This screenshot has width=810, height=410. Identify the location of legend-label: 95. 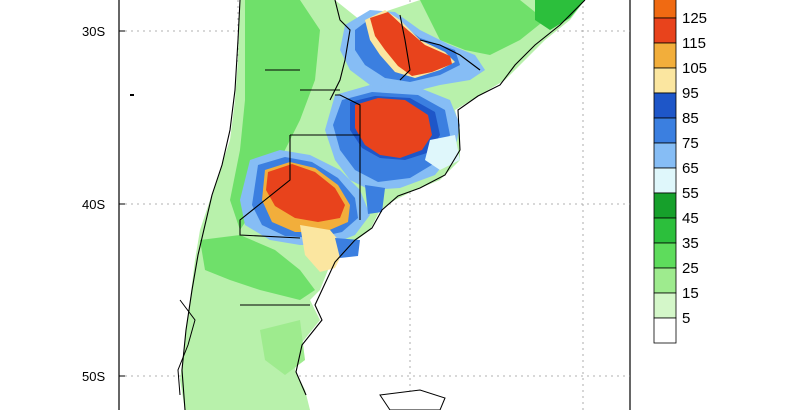
(690, 93).